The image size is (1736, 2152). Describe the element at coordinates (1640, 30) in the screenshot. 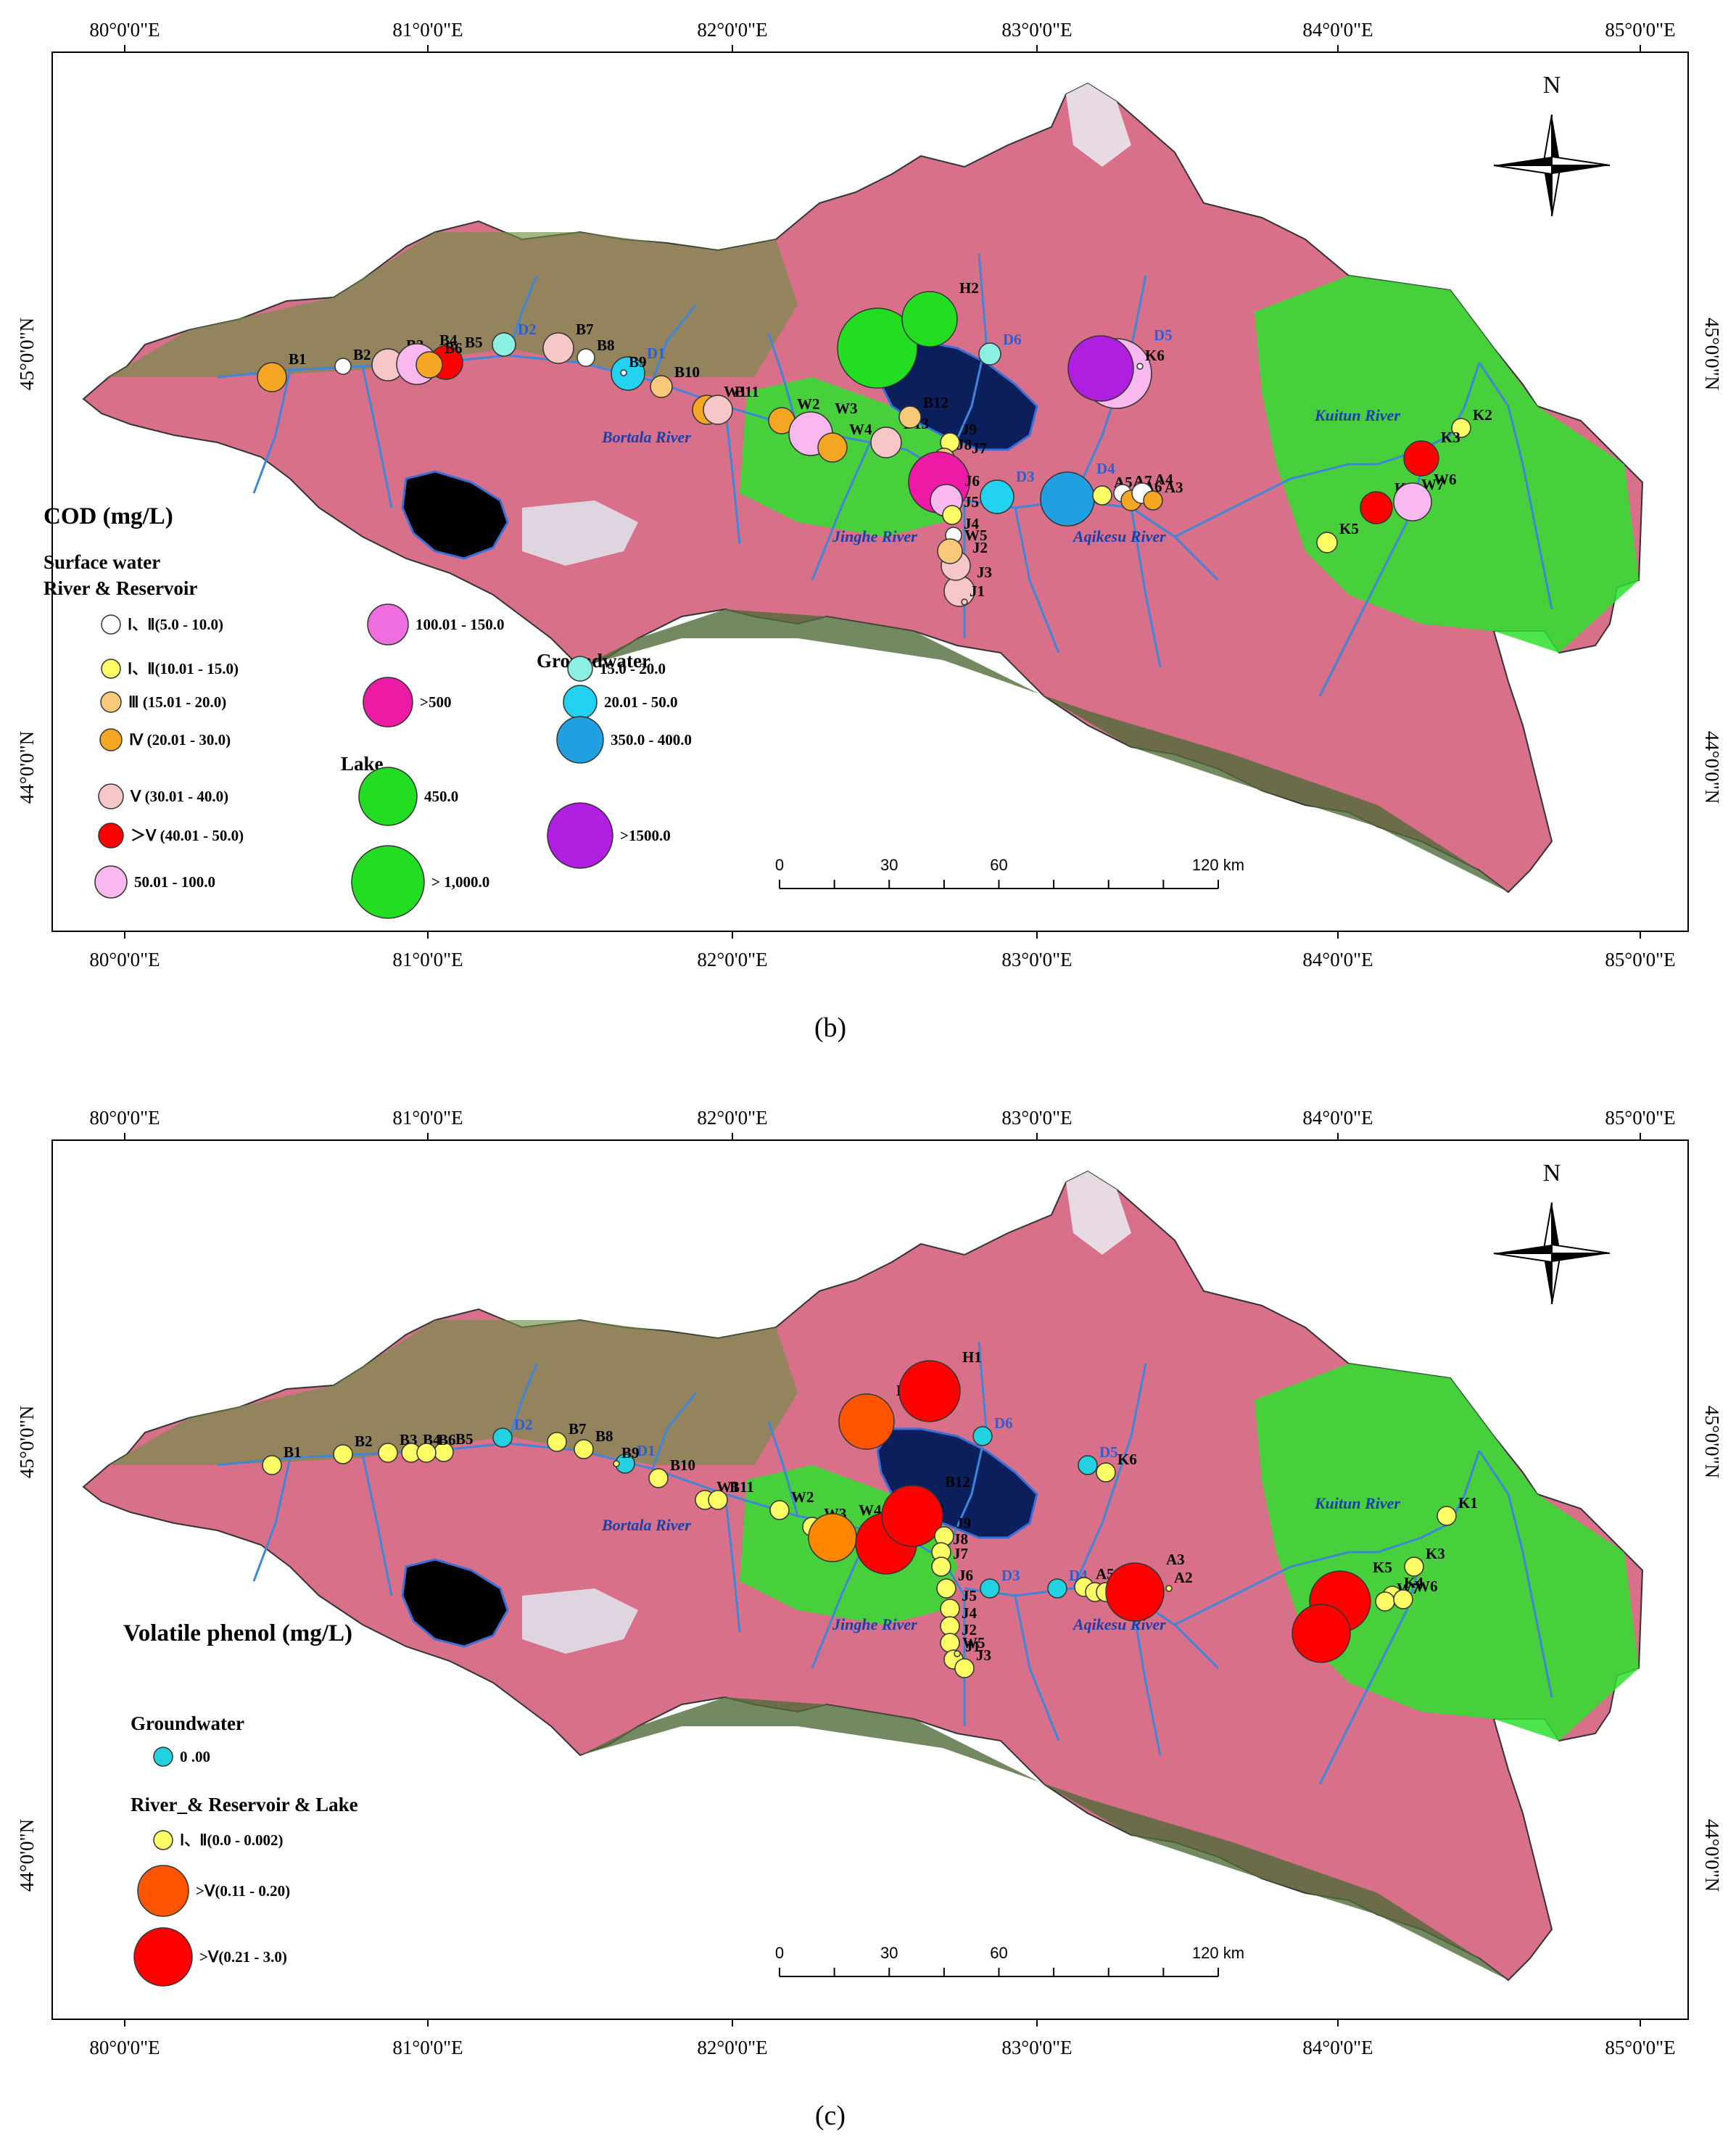

I see `longitude-label-top: 85°0'0"E` at that location.